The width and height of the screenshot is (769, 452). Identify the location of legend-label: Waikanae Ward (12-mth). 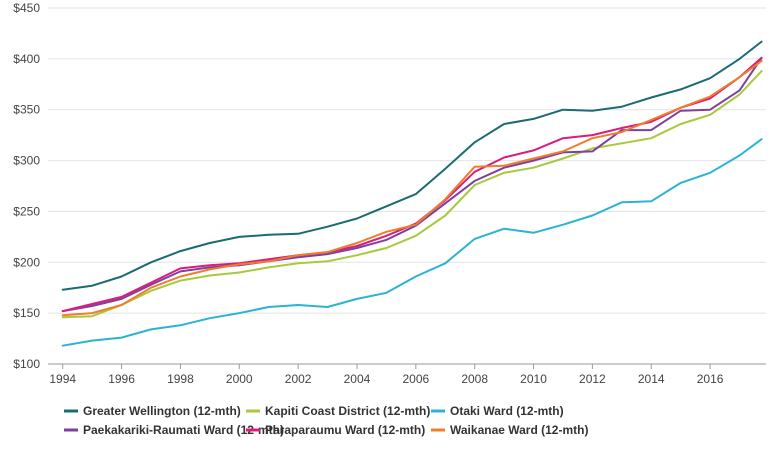
(519, 430).